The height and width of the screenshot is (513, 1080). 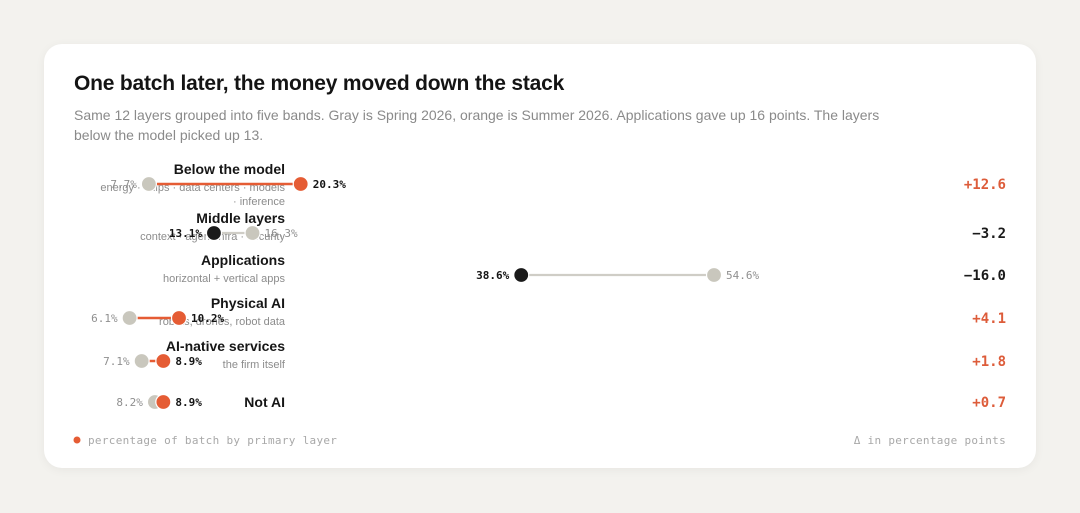 I want to click on spring-value-label: 8.2%, so click(x=129, y=402).